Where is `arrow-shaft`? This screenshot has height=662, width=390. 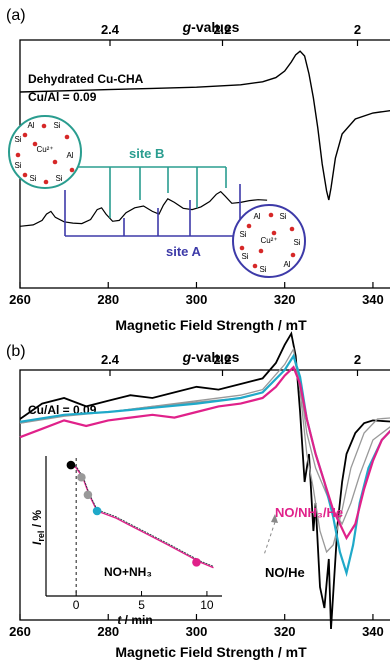 arrow-shaft is located at coordinates (269, 538).